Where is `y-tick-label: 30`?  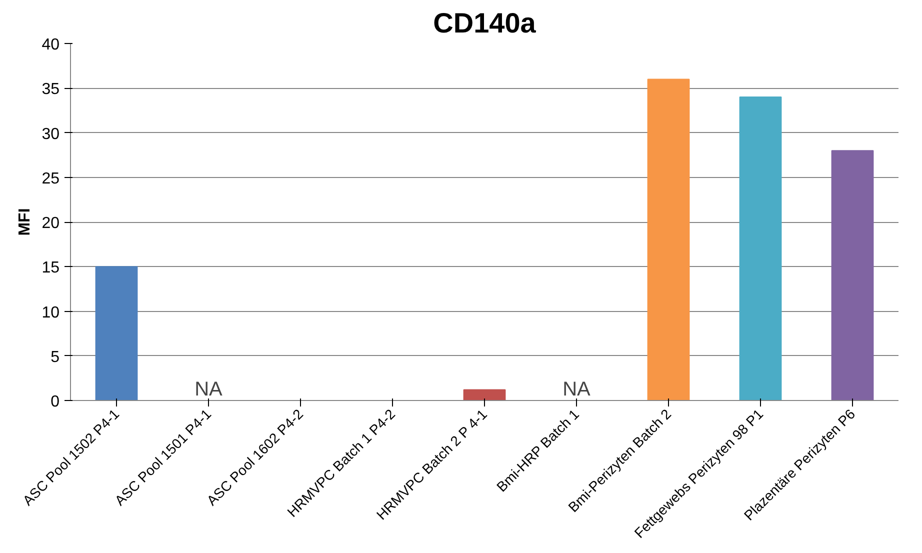
y-tick-label: 30 is located at coordinates (51, 134).